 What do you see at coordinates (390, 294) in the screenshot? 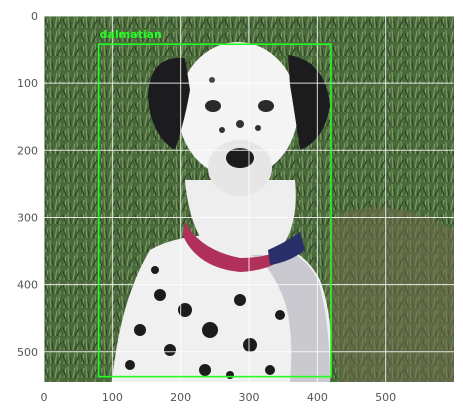
I see `dirt-patch` at bounding box center [390, 294].